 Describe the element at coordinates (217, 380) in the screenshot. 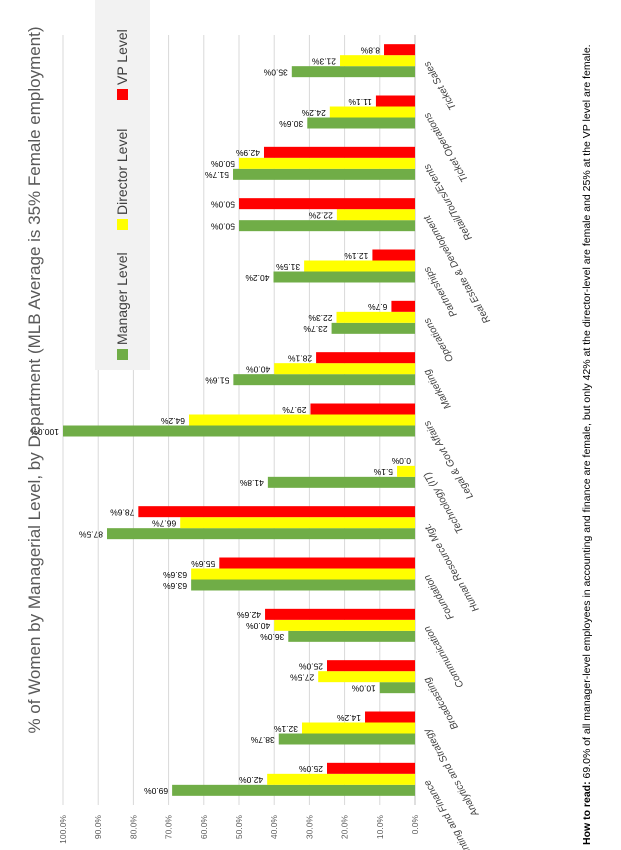

I see `data-label: 51.6%` at that location.